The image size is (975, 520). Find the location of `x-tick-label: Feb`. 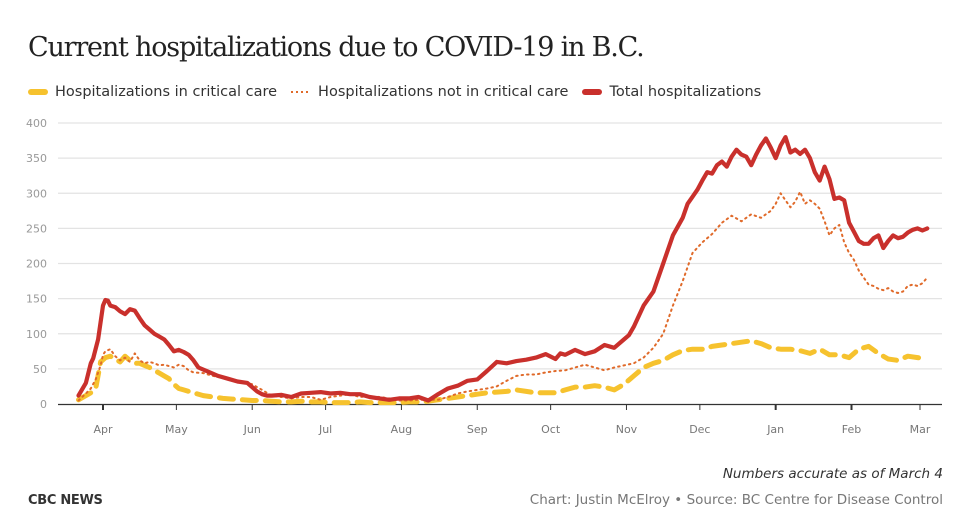

x-tick-label: Feb is located at coordinates (851, 429).